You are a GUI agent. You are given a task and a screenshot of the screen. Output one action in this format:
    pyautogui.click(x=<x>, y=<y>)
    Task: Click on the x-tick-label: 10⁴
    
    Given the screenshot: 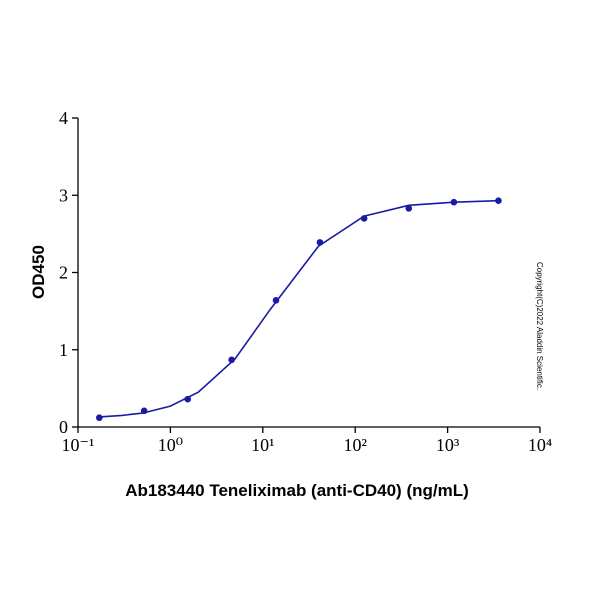 What is the action you would take?
    pyautogui.click(x=540, y=445)
    